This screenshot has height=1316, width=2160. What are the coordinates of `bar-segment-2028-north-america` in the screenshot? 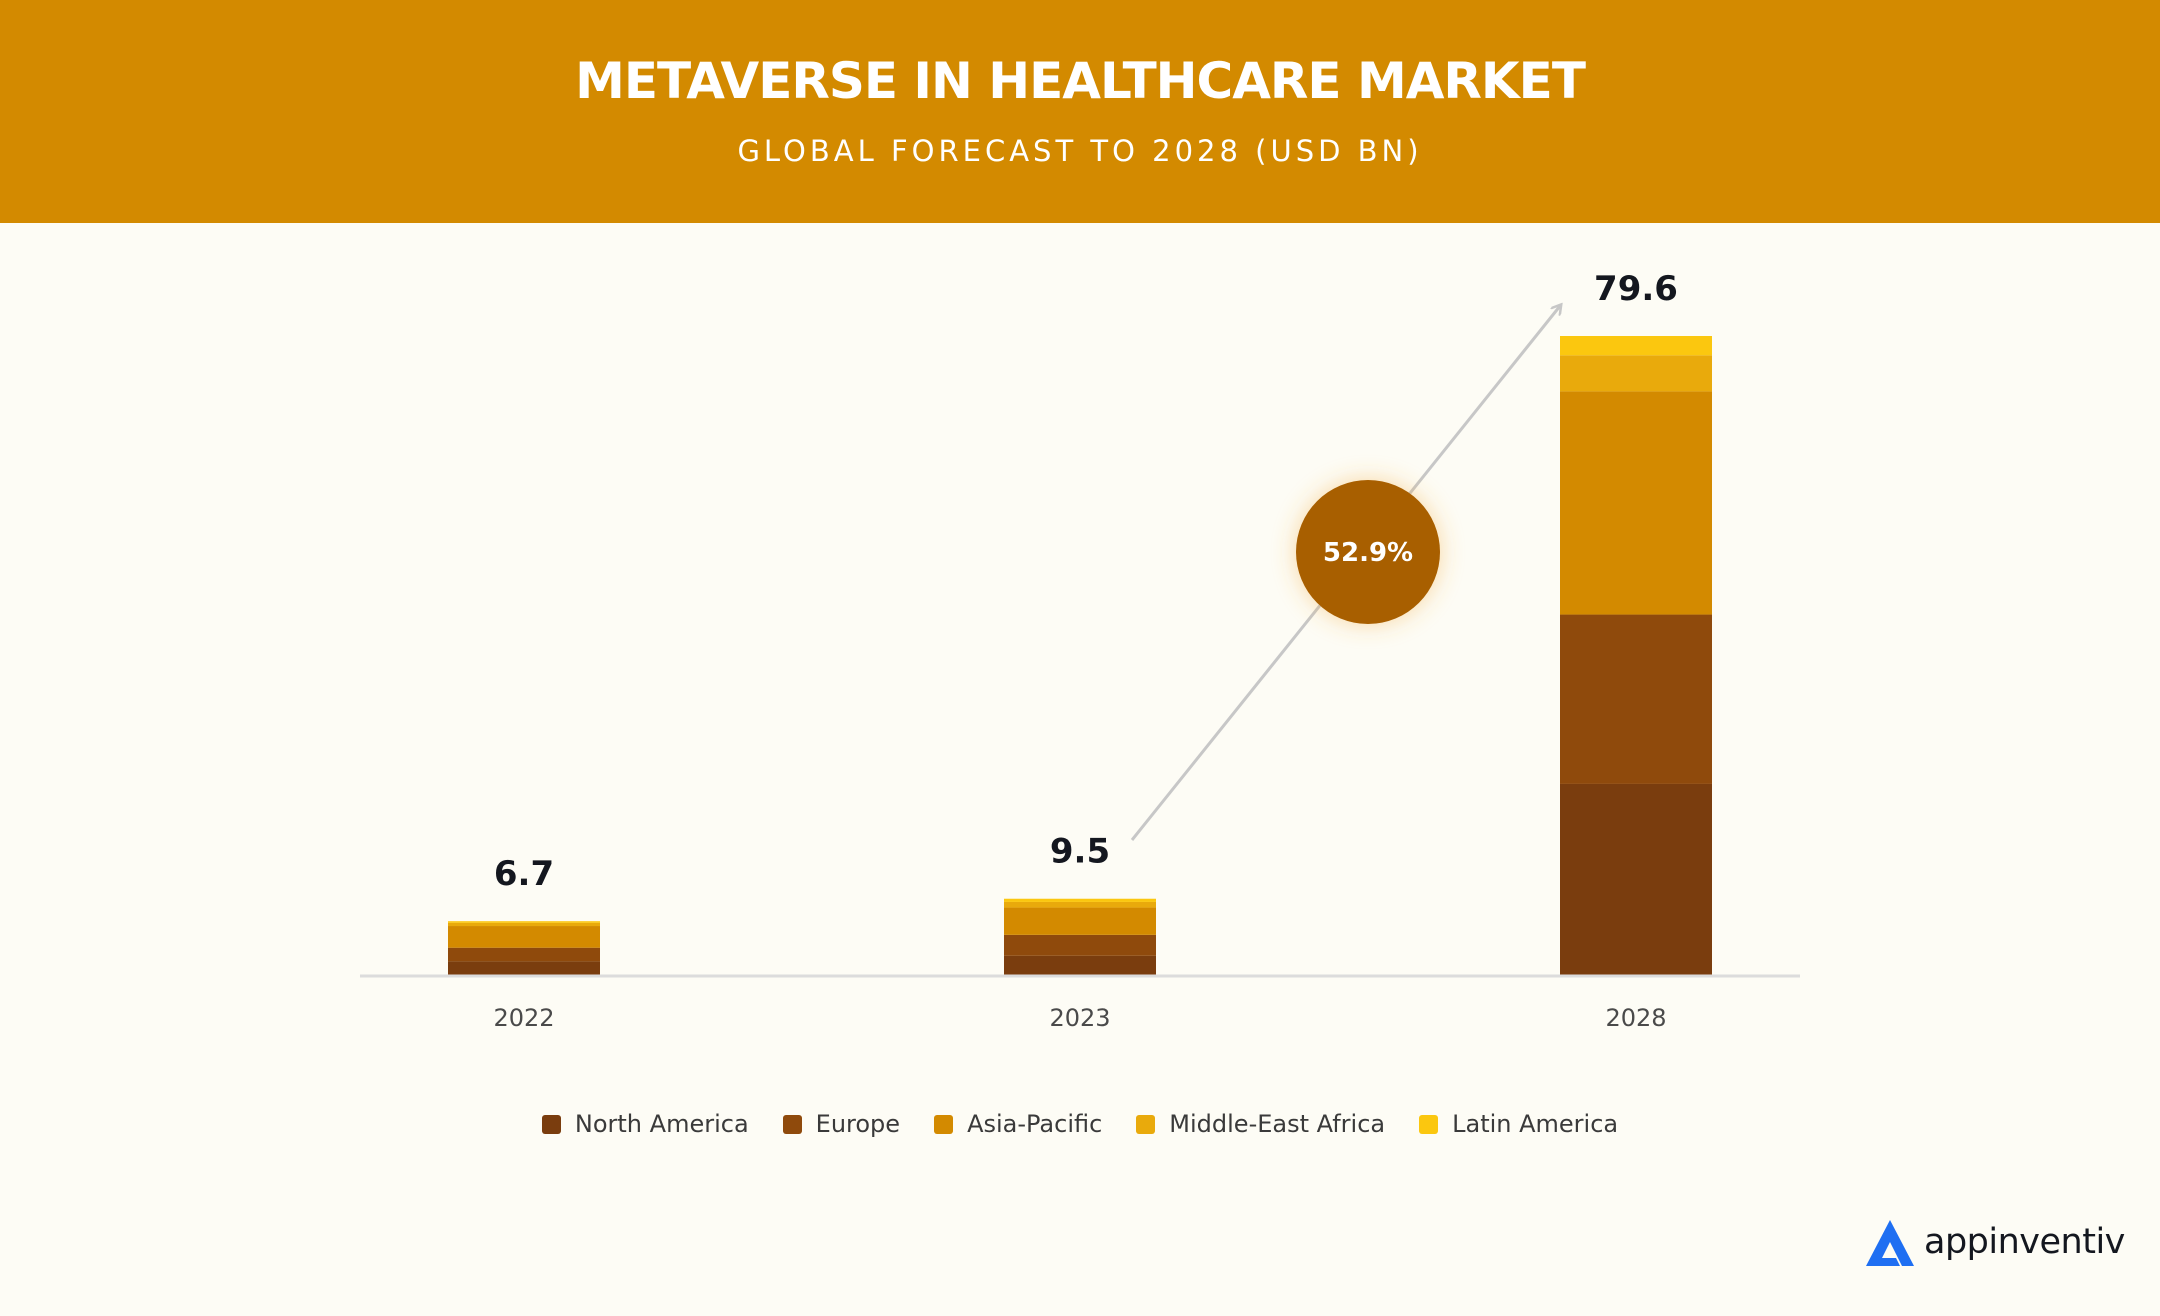 It's located at (1636, 879).